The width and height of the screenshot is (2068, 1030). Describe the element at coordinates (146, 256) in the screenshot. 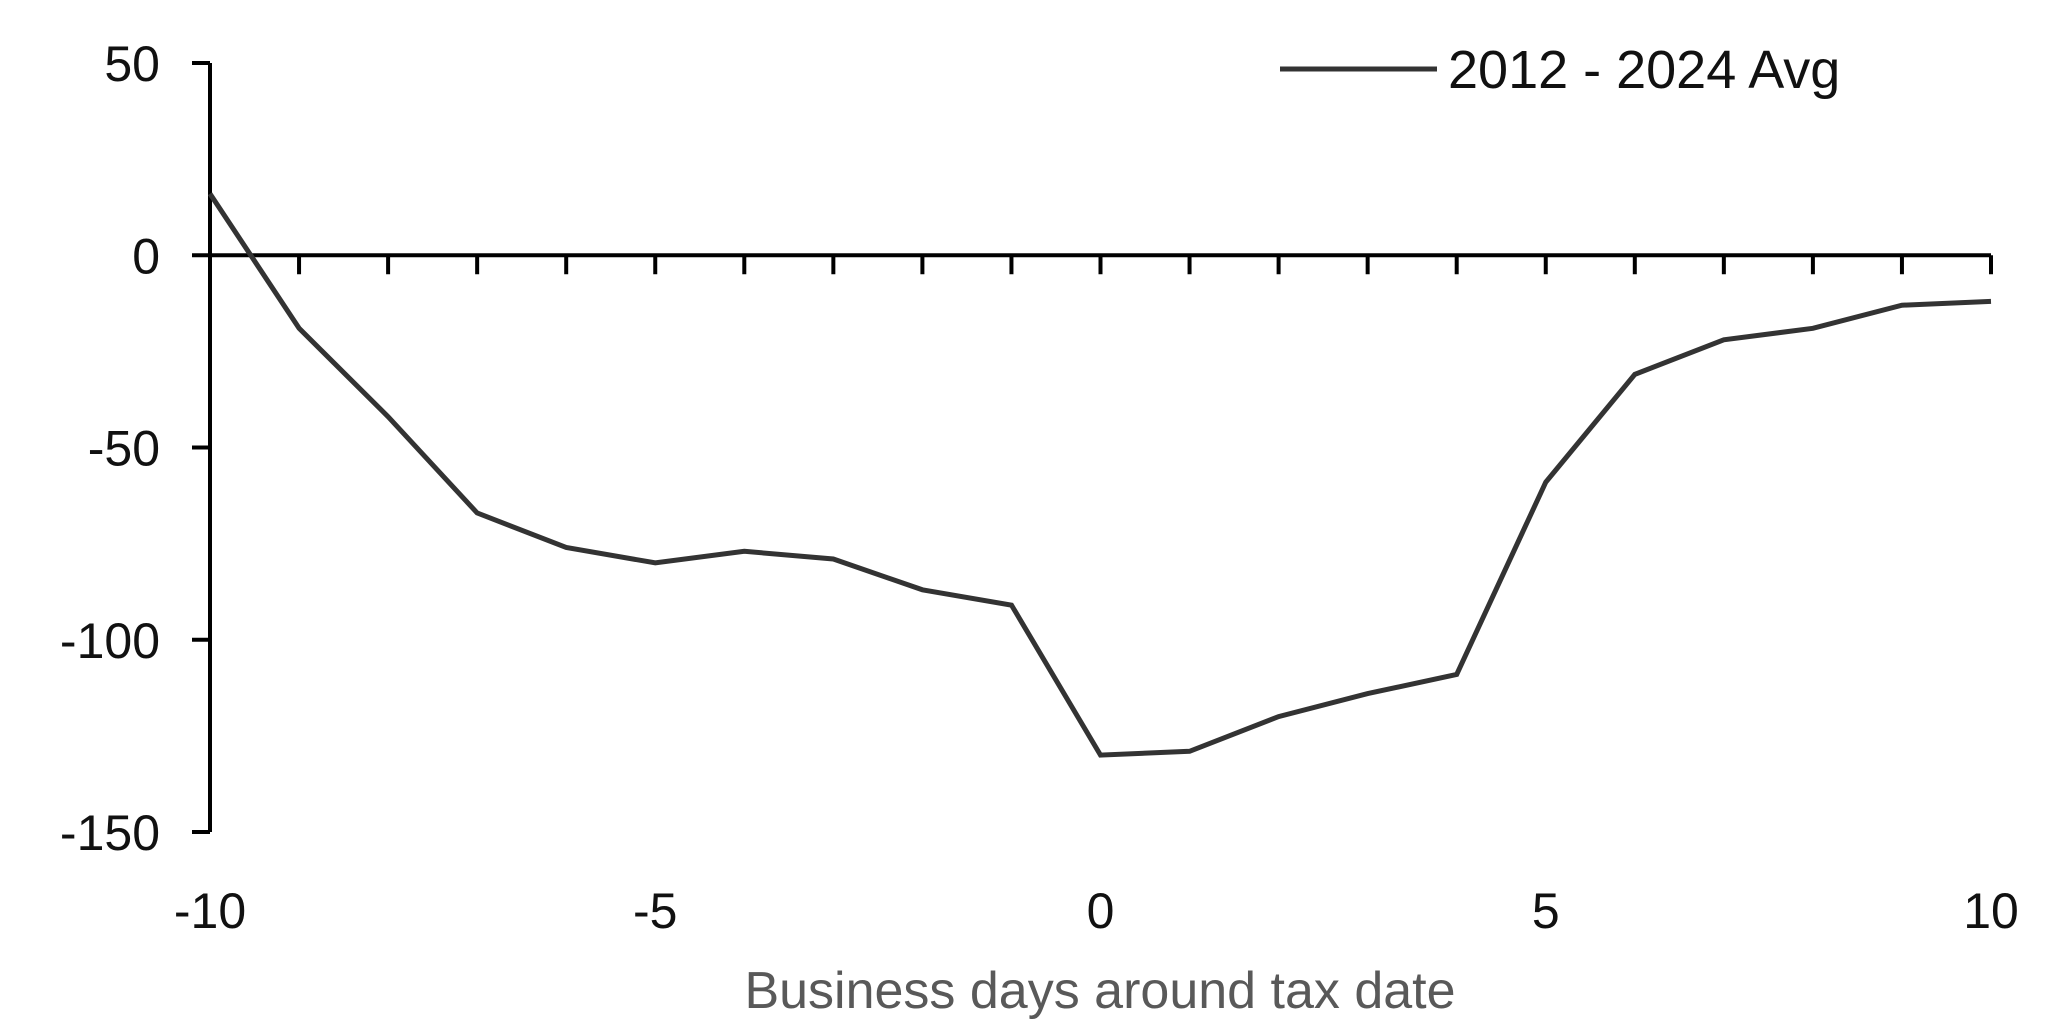

I see `y-tick-label: 0` at that location.